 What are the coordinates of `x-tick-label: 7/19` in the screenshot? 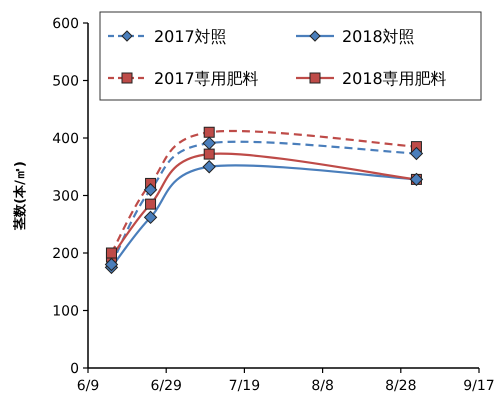 It's located at (244, 386).